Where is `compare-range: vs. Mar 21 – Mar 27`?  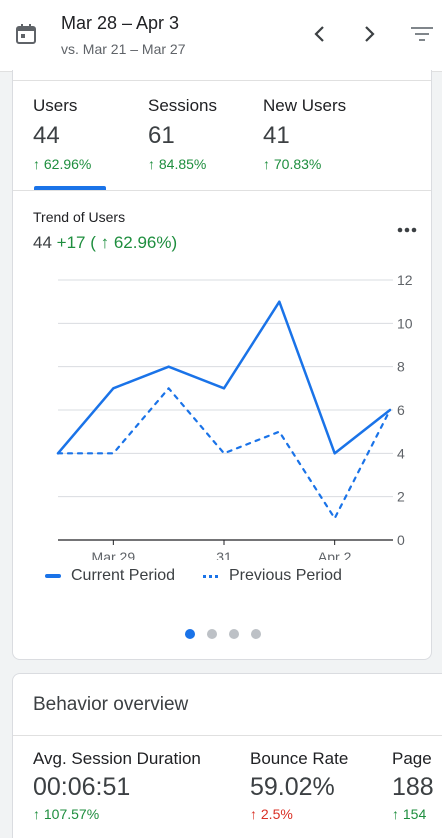
compare-range: vs. Mar 21 – Mar 27 is located at coordinates (123, 49).